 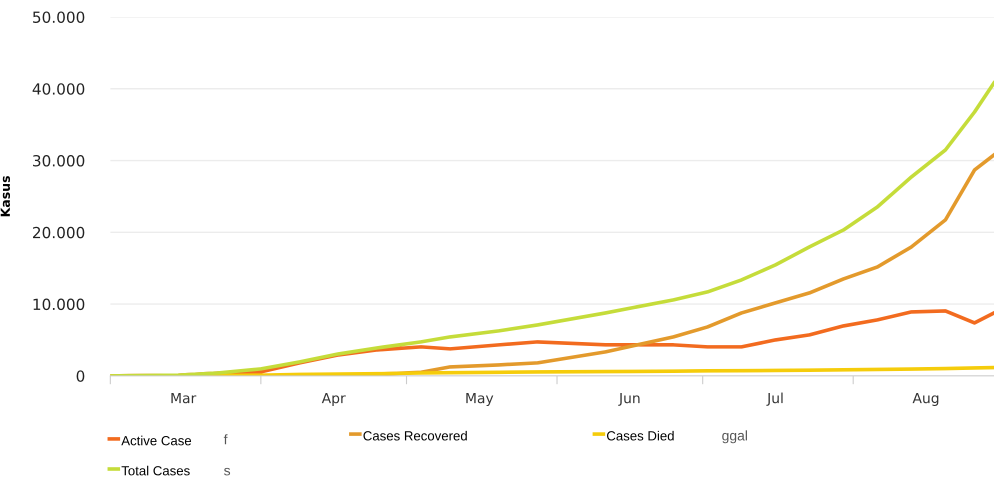 I want to click on text: ggal, so click(x=734, y=437).